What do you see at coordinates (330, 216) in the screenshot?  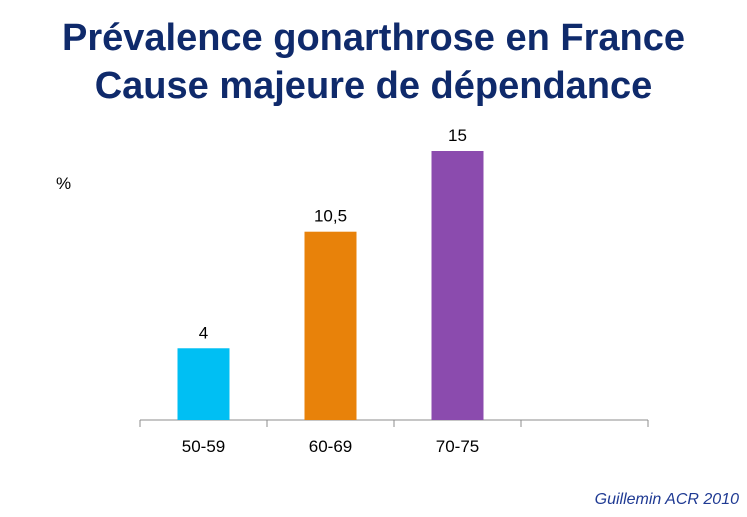 I see `data-label: 10,5` at bounding box center [330, 216].